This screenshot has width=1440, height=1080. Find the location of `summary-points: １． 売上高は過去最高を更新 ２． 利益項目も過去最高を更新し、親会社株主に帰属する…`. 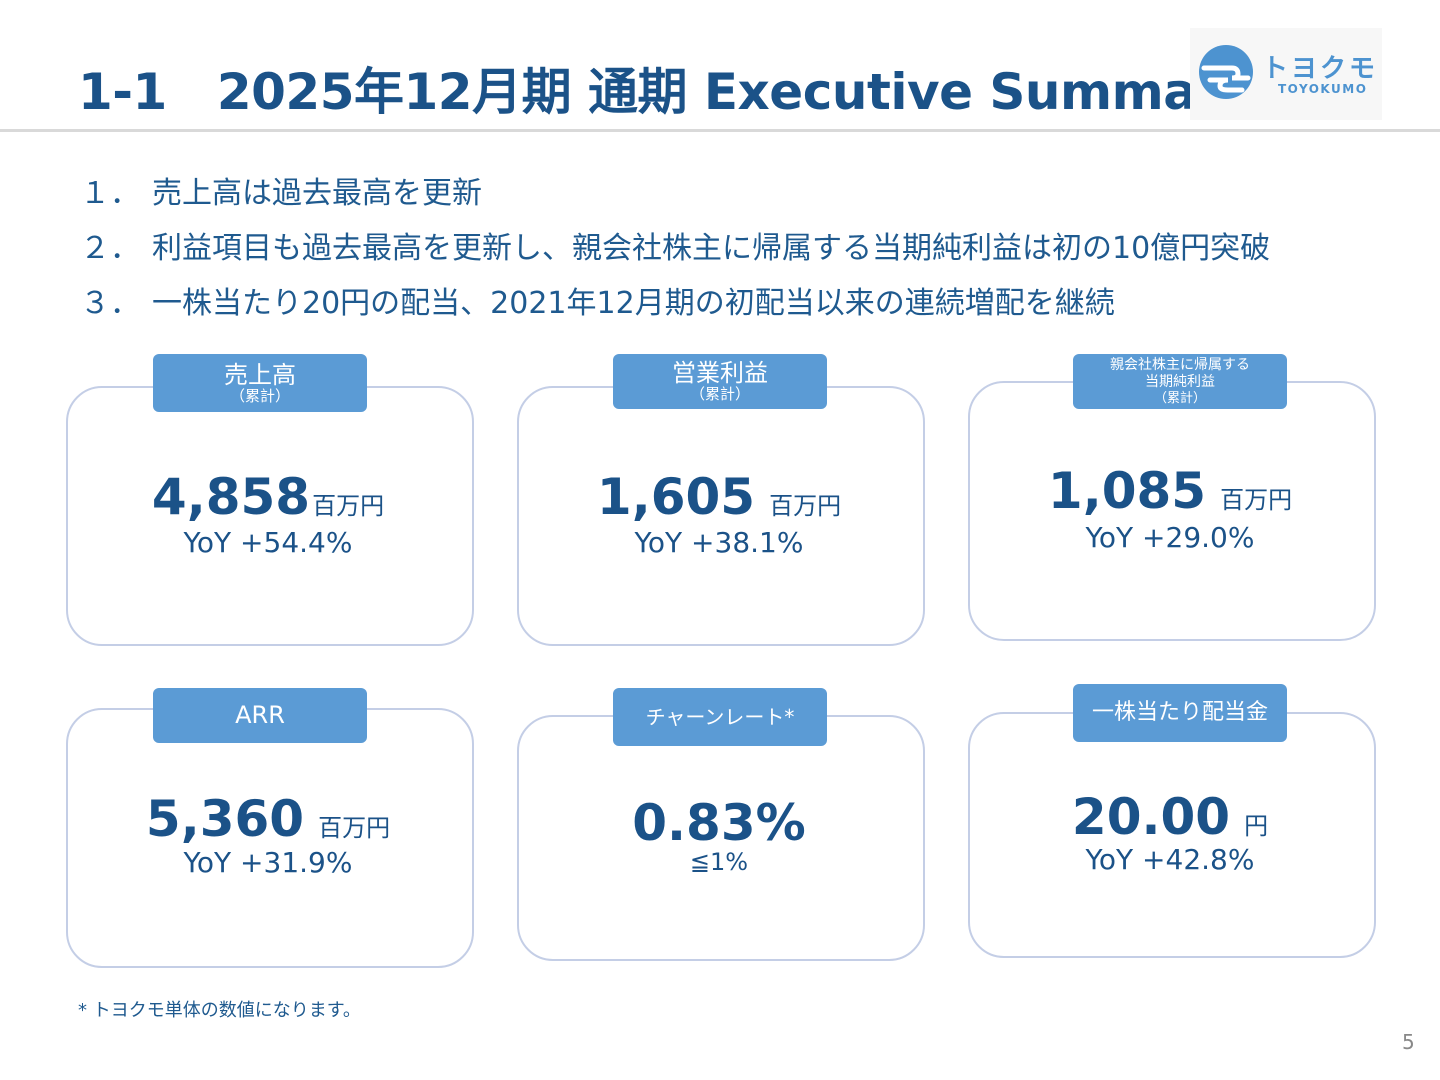

summary-points: １． 売上高は過去最高を更新 ２． 利益項目も過去最高を更新し、親会社株主に帰属する… is located at coordinates (675, 254).